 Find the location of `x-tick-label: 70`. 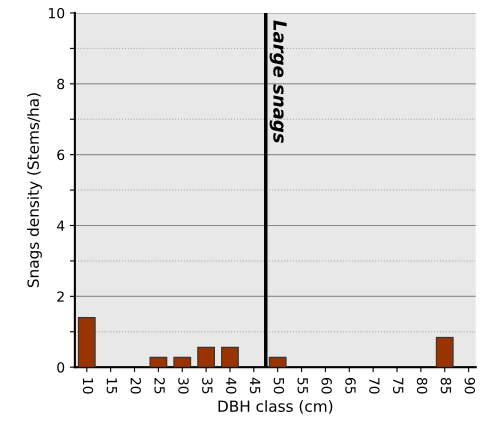

x-tick-label: 70 is located at coordinates (374, 386).